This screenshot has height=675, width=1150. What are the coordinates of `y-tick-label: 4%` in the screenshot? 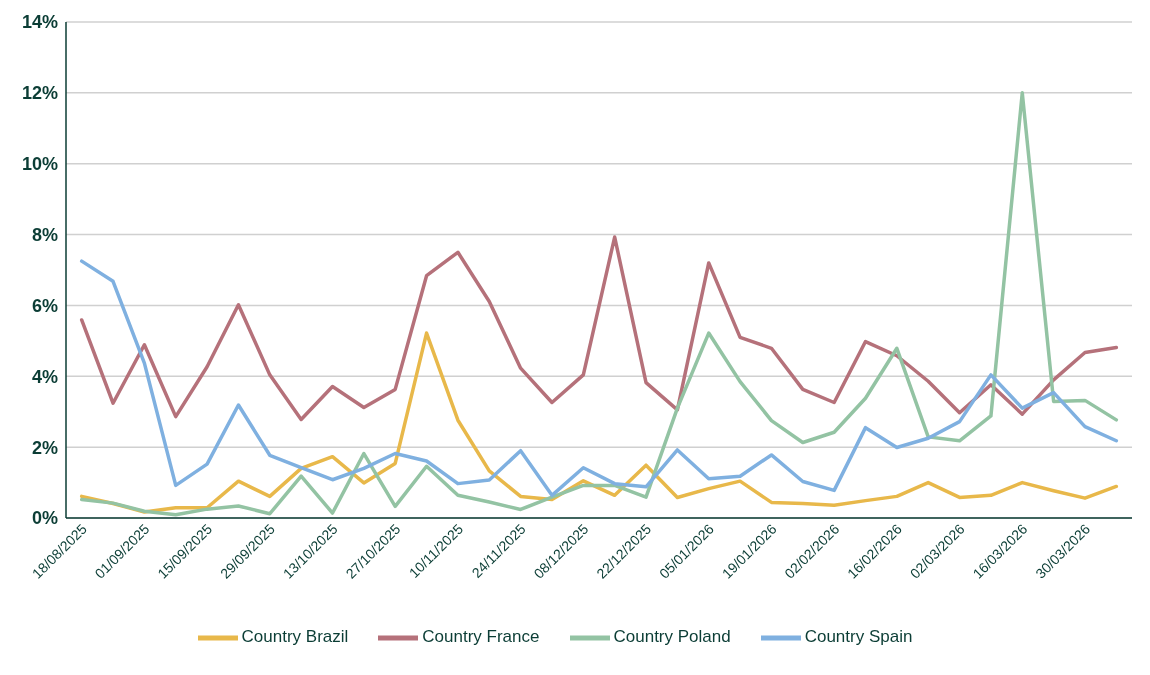 It's located at (44, 376).